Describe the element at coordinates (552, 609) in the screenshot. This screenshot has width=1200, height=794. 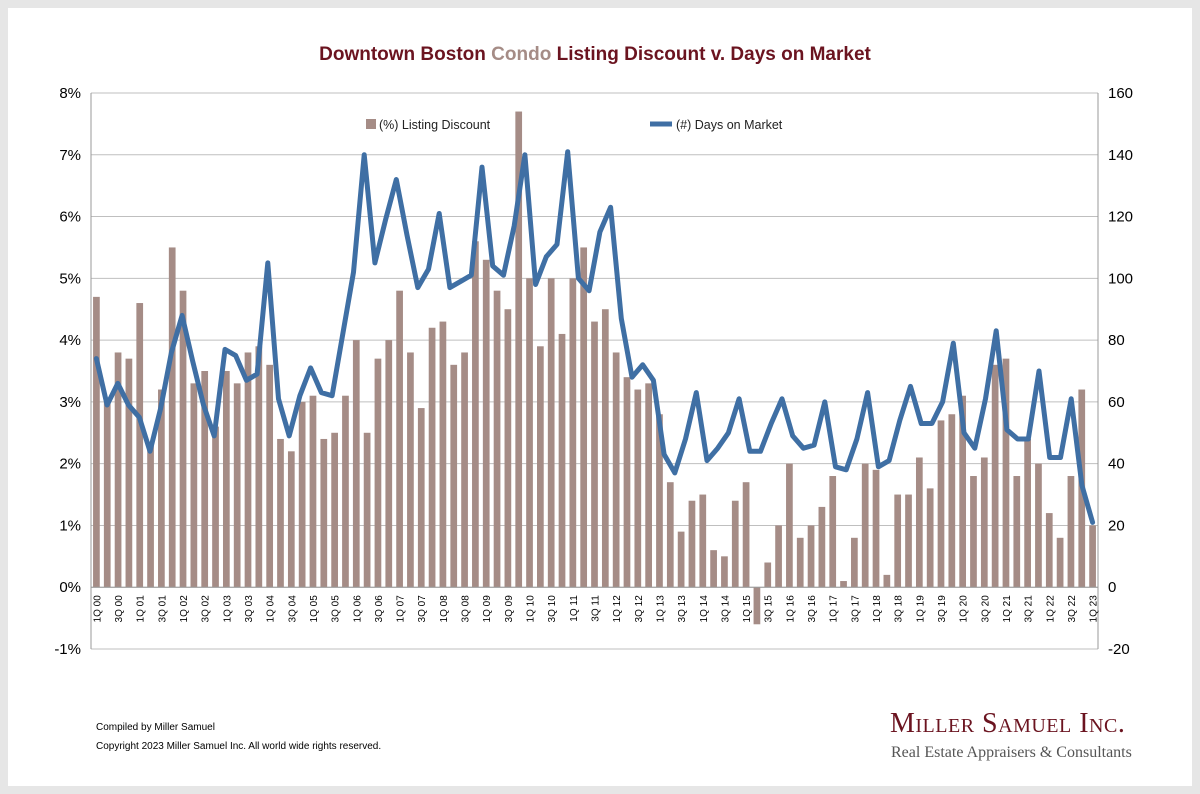
I see `x-tick-label: 3Q 10` at that location.